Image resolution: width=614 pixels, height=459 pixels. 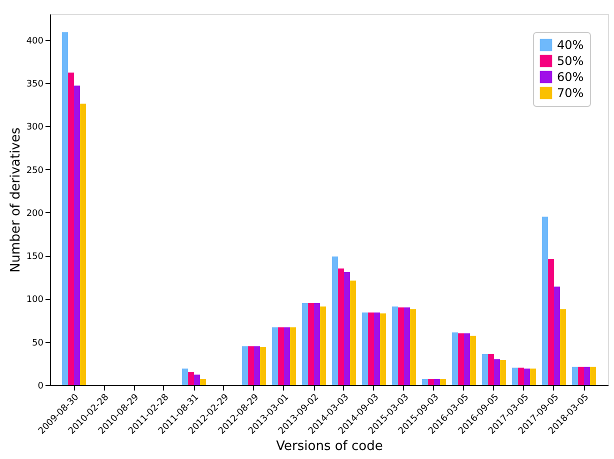 I want to click on y-tick-label: 0, so click(x=41, y=387).